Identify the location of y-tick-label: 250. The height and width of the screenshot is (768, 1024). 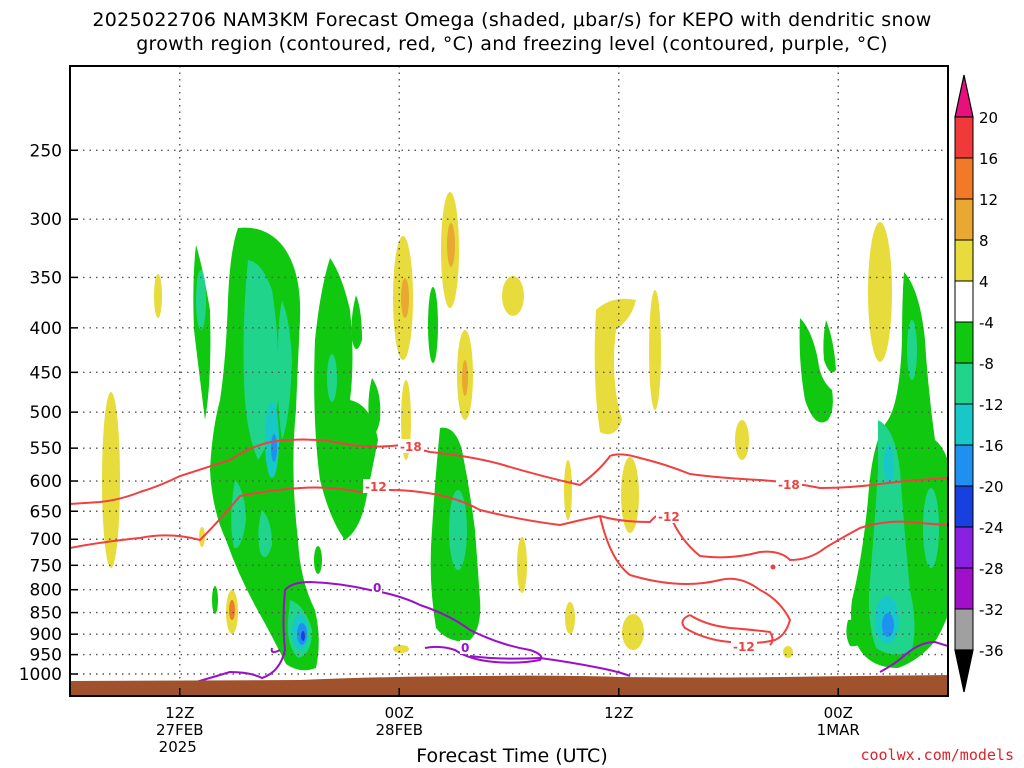
(46, 151).